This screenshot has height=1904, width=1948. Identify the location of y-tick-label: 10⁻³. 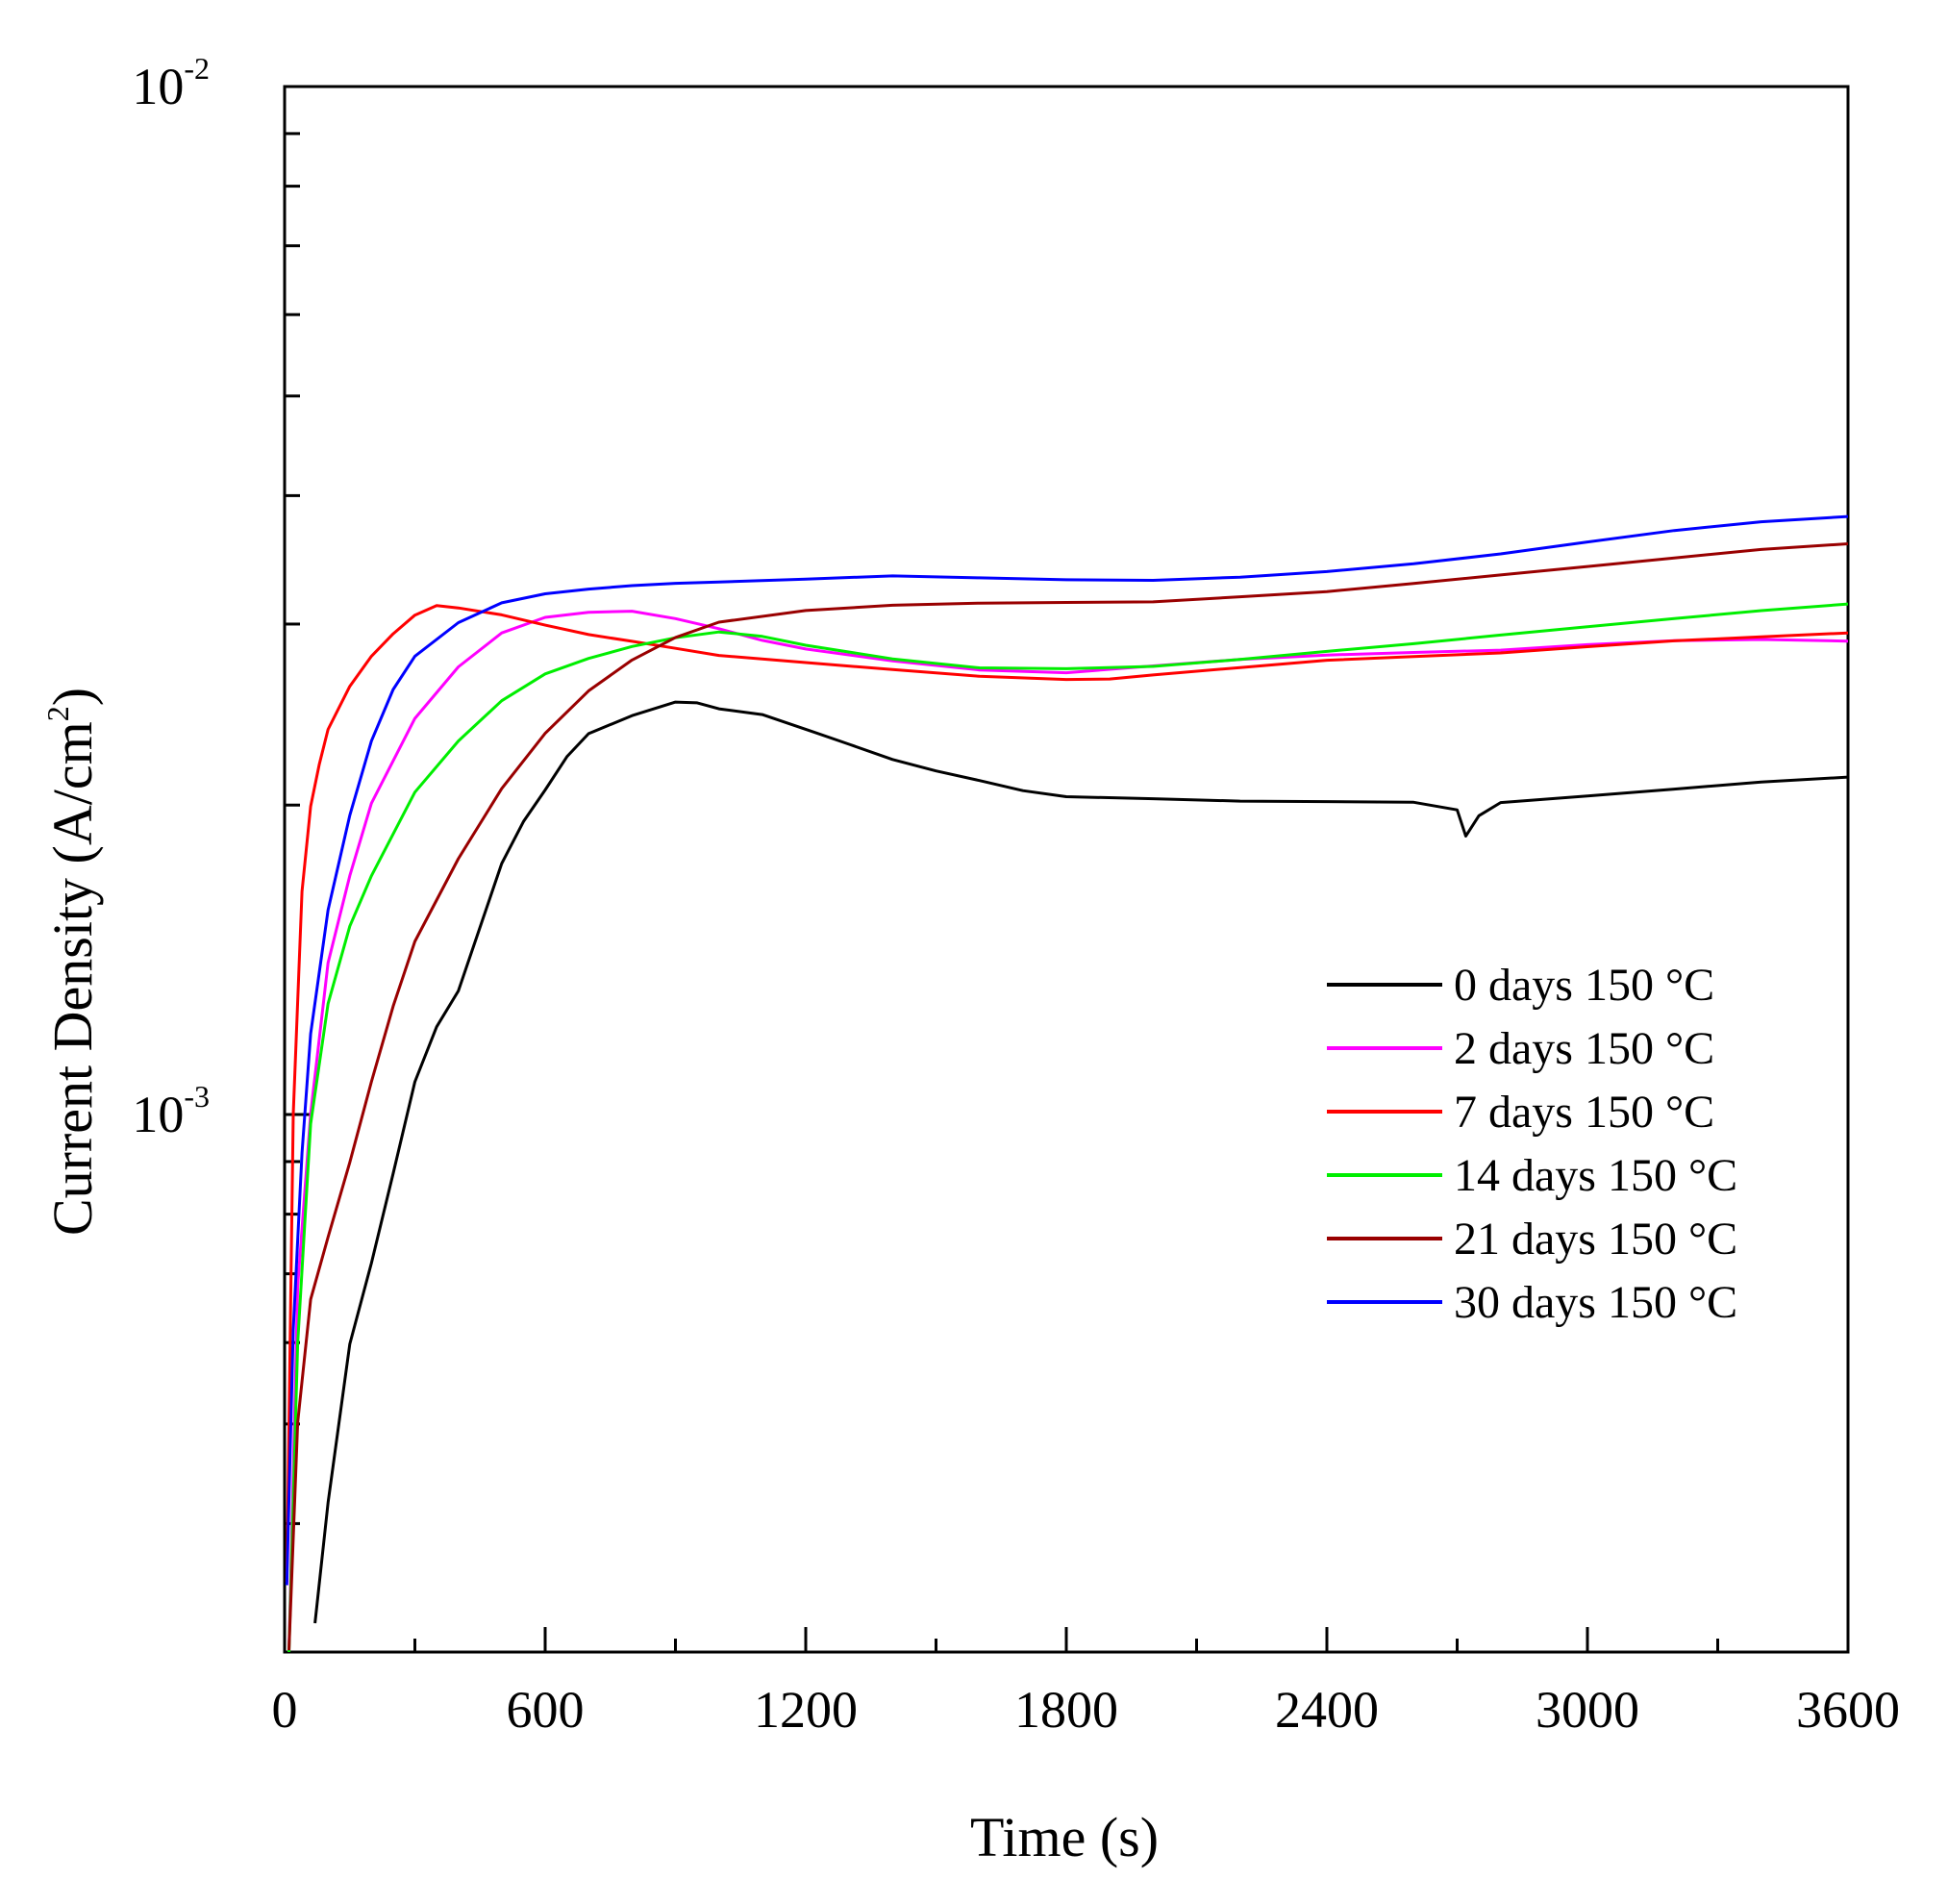
(171, 1111).